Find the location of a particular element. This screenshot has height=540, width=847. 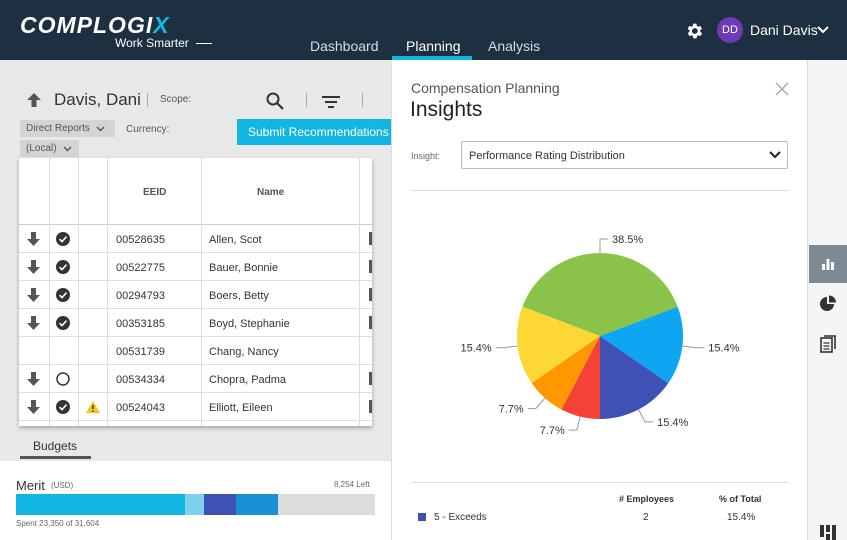

name-cell: Boyd, Stephanie is located at coordinates (249, 324).